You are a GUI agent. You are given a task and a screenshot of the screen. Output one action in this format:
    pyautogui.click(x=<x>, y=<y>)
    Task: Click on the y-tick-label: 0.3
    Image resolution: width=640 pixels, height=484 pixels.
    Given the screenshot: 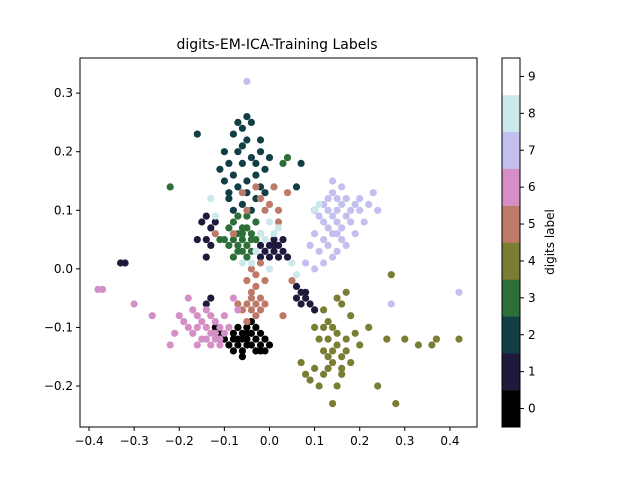 What is the action you would take?
    pyautogui.click(x=63, y=93)
    